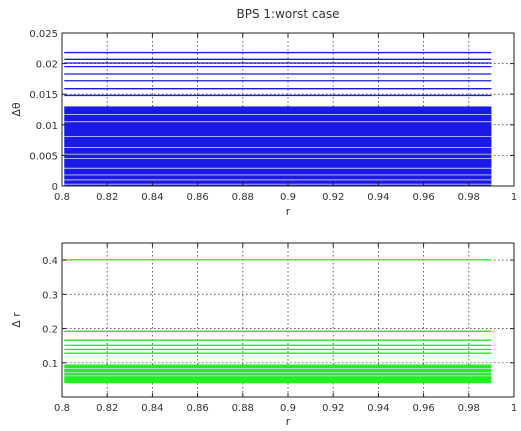  Describe the element at coordinates (16, 320) in the screenshot. I see `y-axis-label: Δ r` at that location.